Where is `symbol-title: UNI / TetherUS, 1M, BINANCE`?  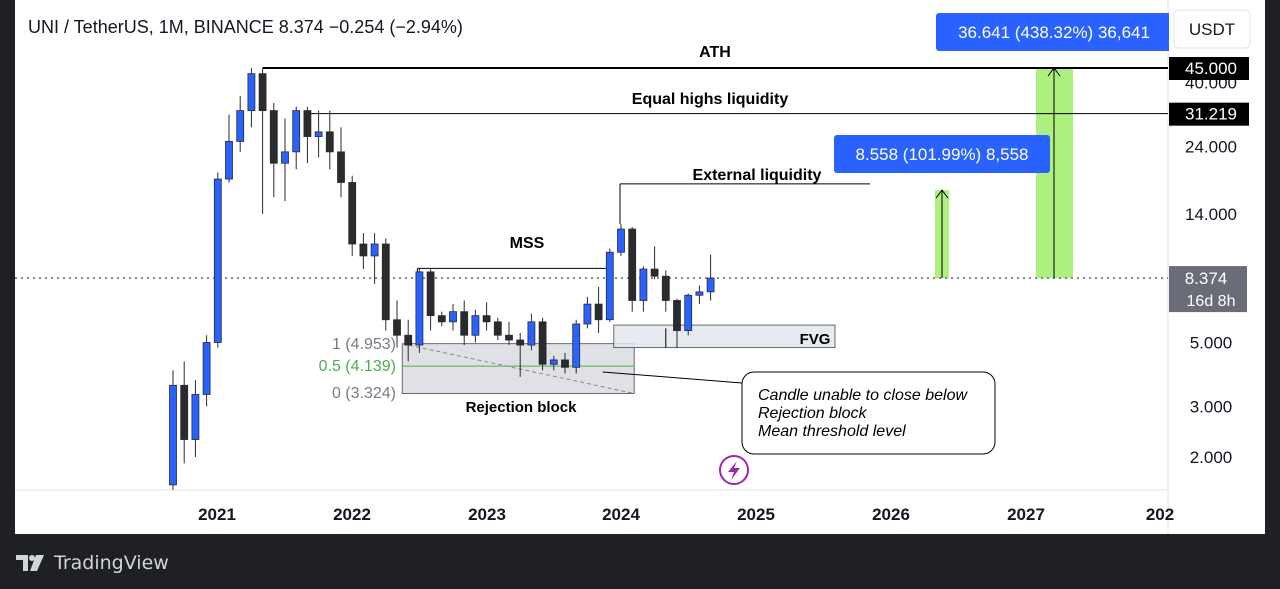 symbol-title: UNI / TetherUS, 1M, BINANCE is located at coordinates (153, 27).